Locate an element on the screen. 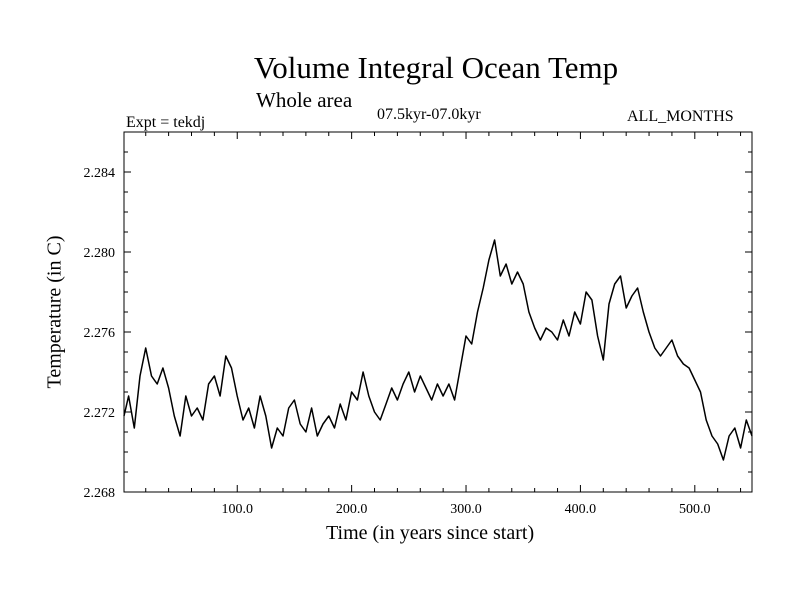  chart-title: Volume Integral Ocean Temp is located at coordinates (436, 67).